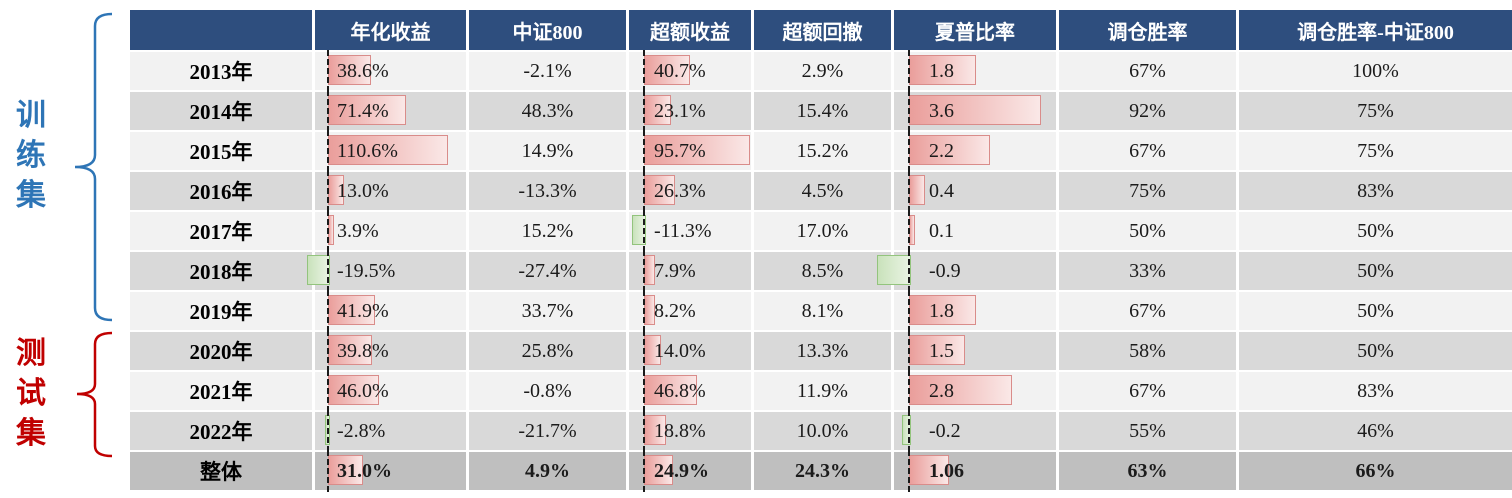 The image size is (1512, 498). What do you see at coordinates (691, 391) in the screenshot?
I see `value-cell: 46.8%` at bounding box center [691, 391].